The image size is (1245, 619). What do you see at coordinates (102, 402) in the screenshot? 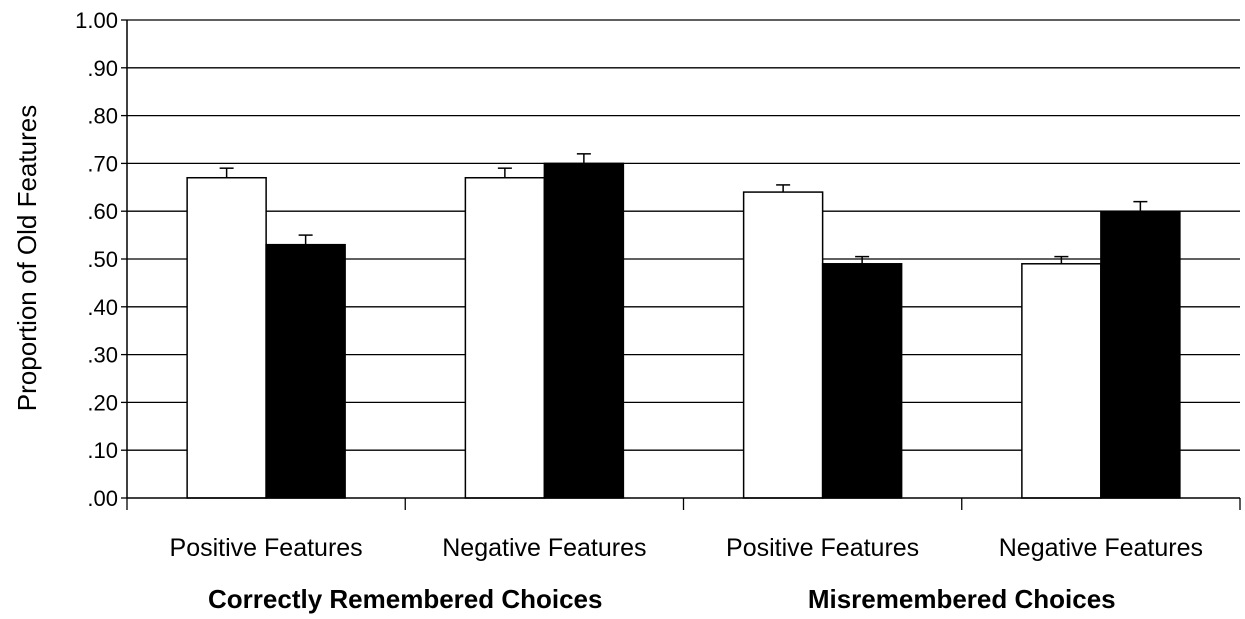
I see `y-tick-label: .20` at bounding box center [102, 402].